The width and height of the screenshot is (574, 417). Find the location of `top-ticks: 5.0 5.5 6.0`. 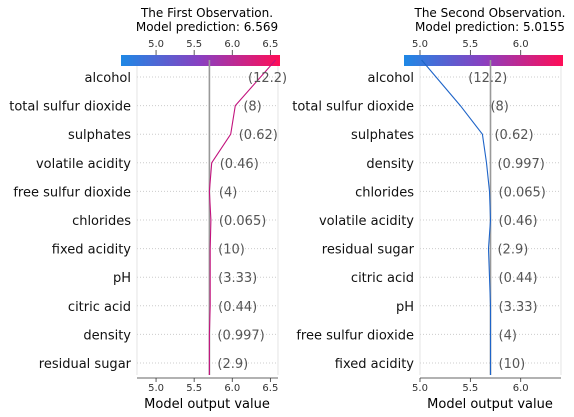

top-ticks: 5.0 5.5 6.0 is located at coordinates (470, 47).